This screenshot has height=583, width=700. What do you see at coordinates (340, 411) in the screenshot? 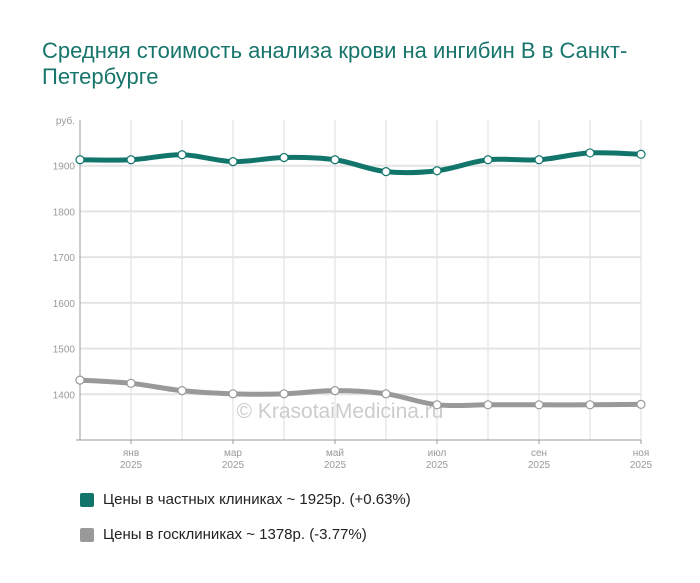
I see `watermark: © KrasotaiMedicina.ru` at bounding box center [340, 411].